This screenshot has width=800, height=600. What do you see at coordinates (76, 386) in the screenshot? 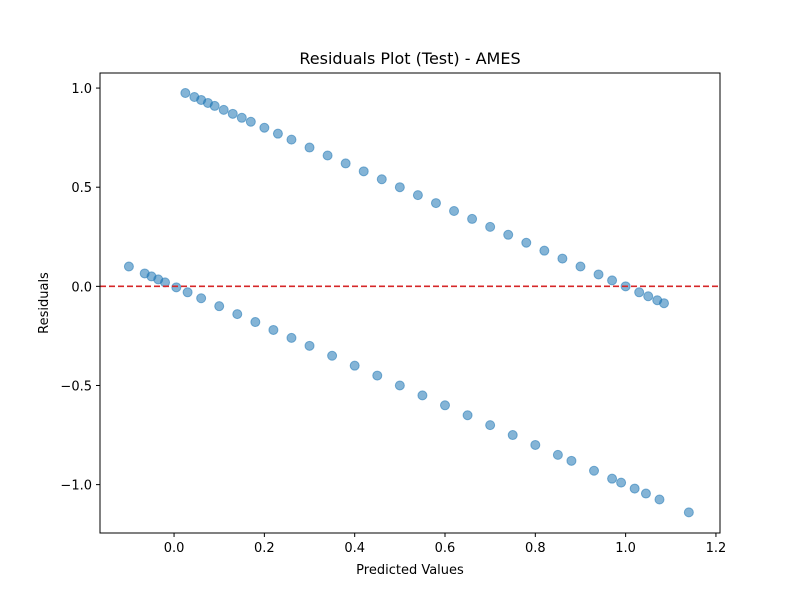
I see `y-tick-label: −0.5` at bounding box center [76, 386].